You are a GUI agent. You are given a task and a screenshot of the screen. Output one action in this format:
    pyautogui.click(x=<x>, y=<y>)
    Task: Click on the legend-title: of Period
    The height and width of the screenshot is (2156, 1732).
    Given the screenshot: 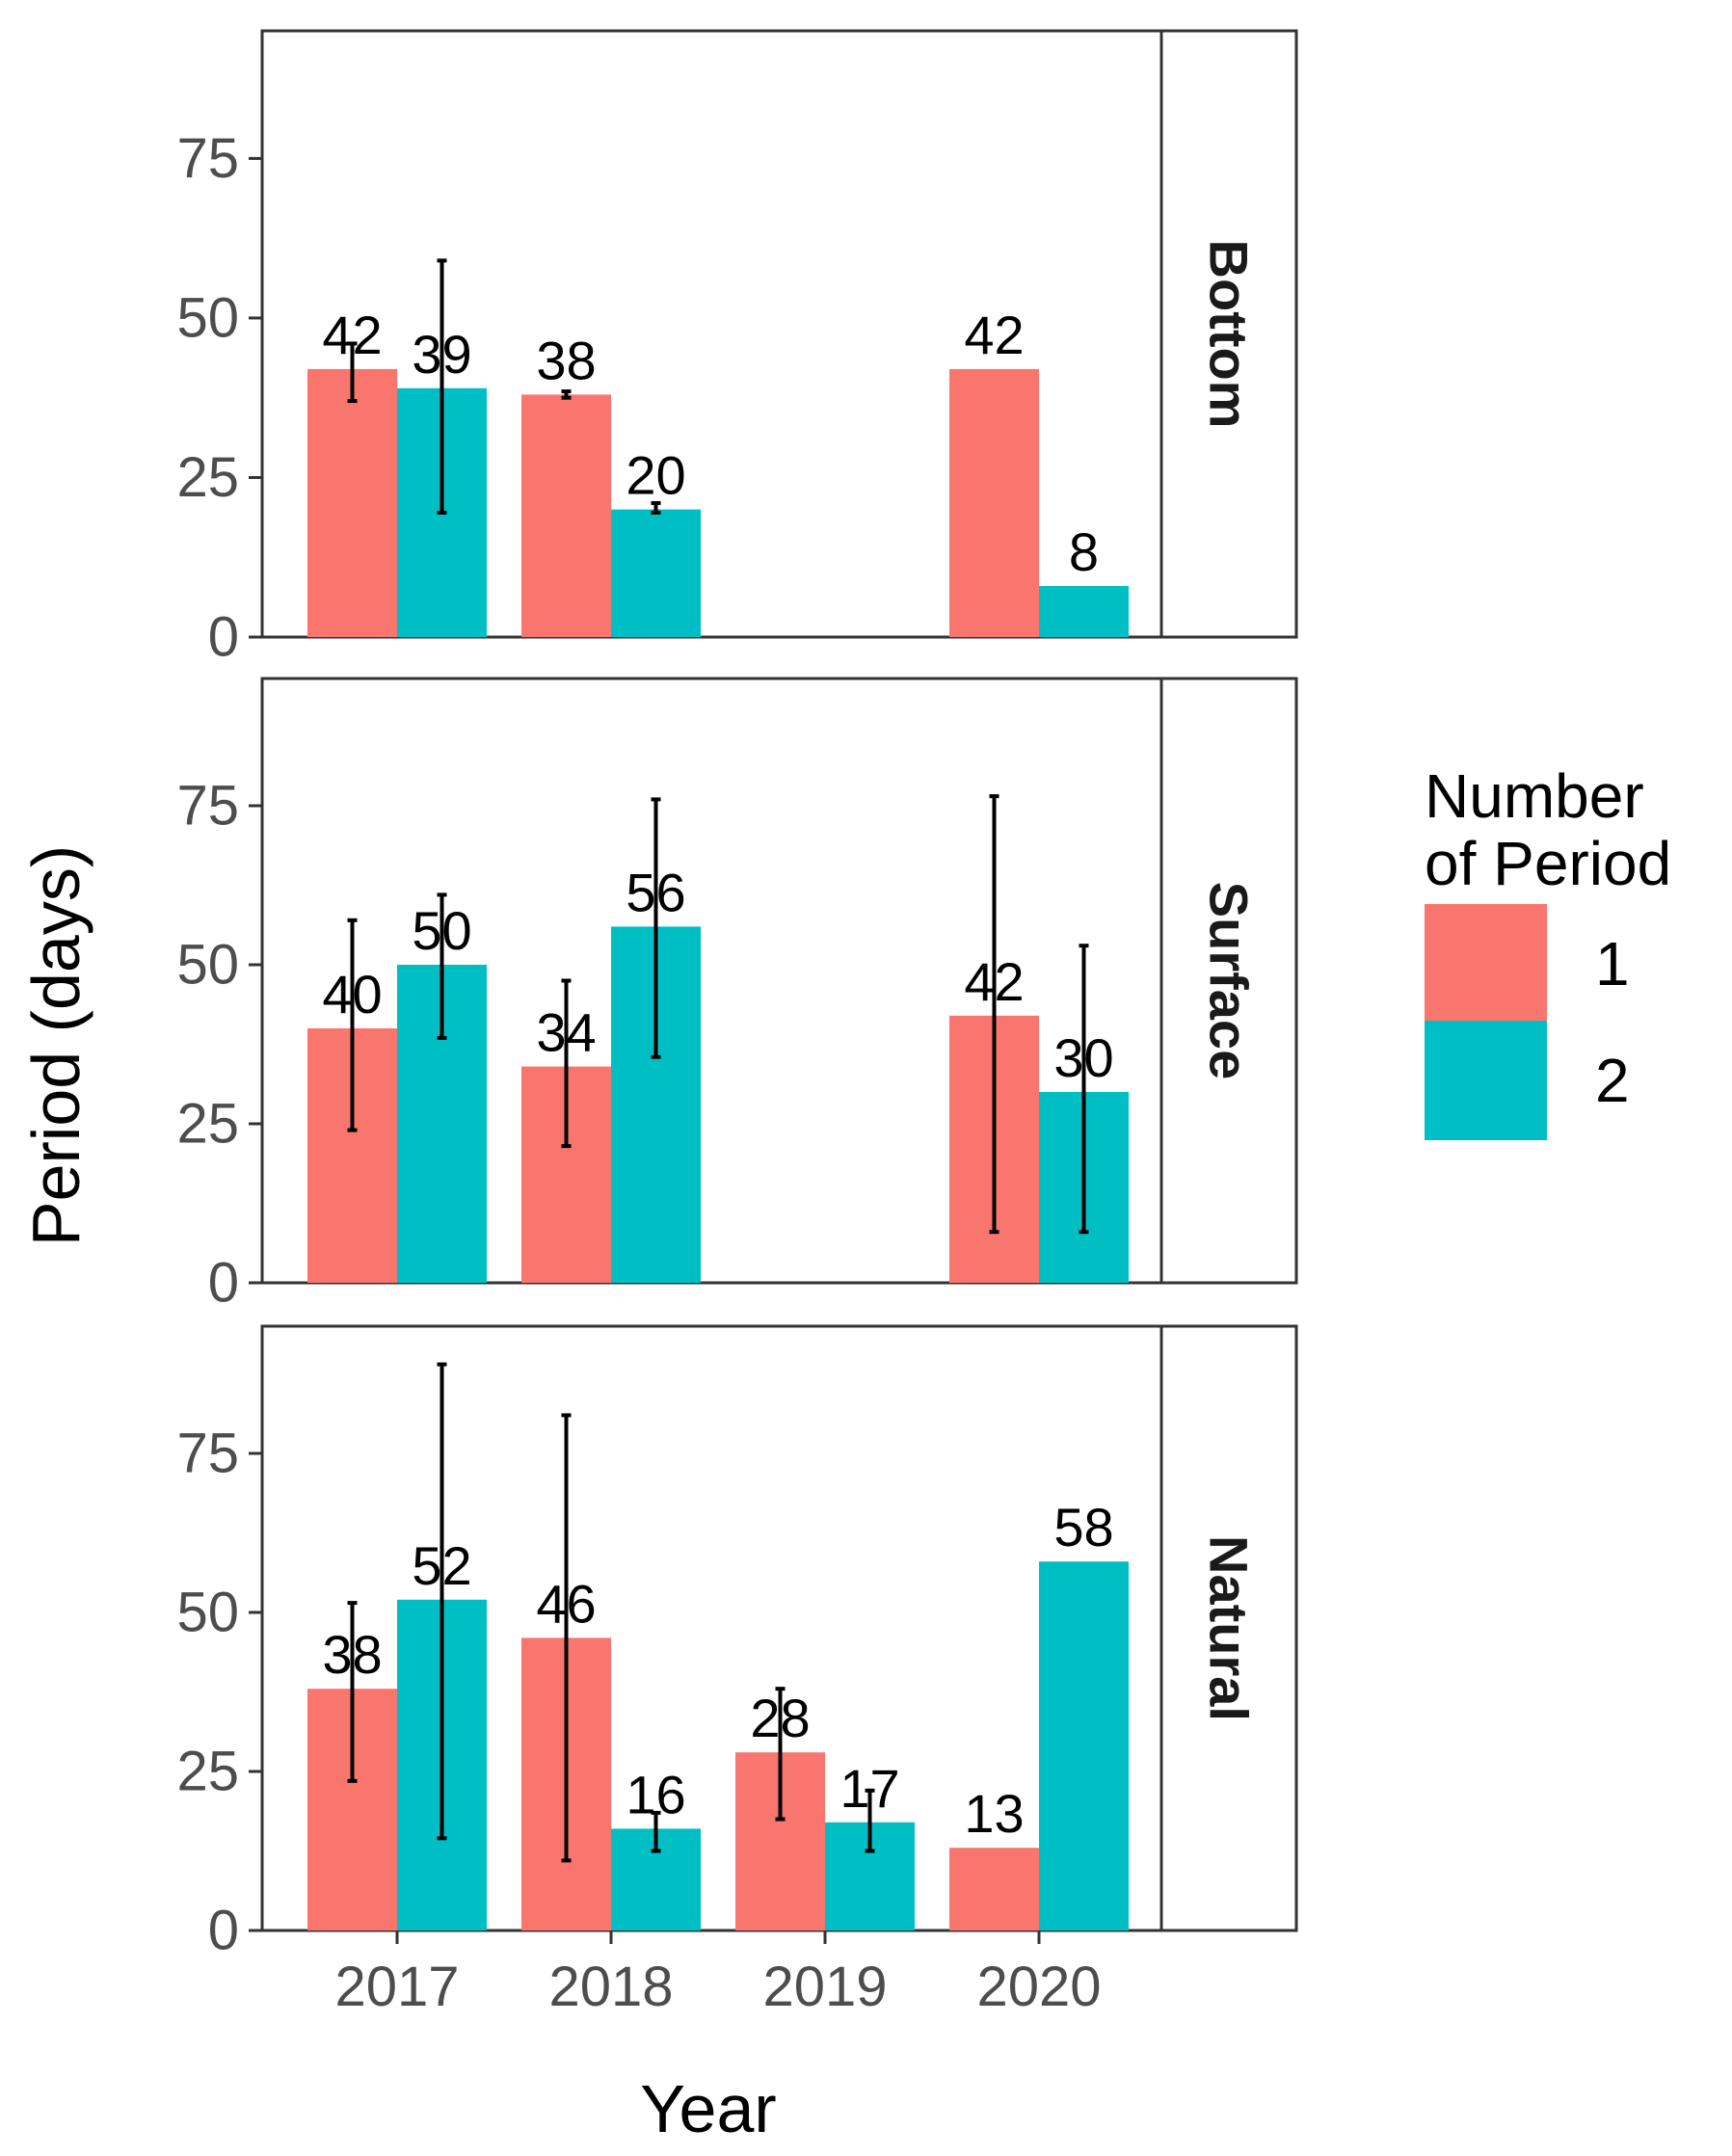 What is the action you would take?
    pyautogui.click(x=1548, y=863)
    